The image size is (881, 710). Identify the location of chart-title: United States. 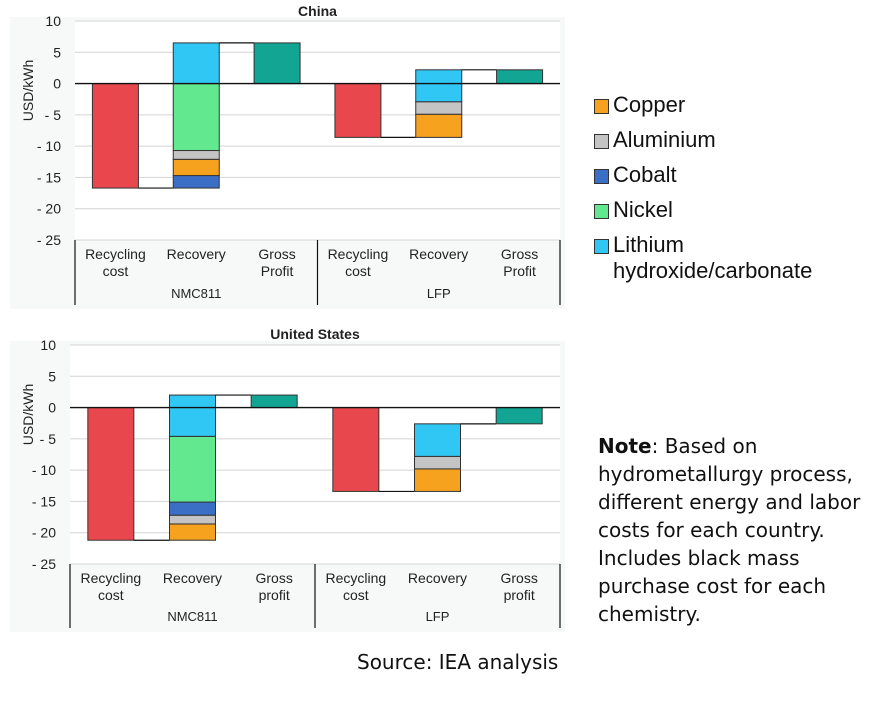
(315, 334).